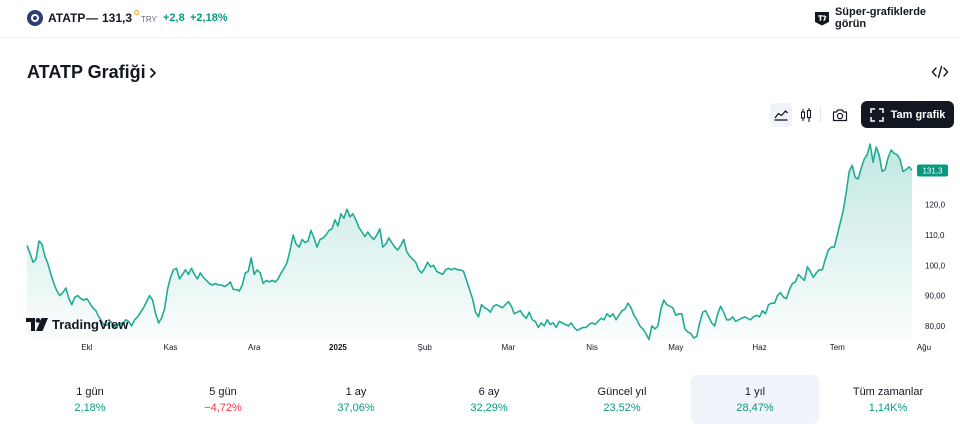 This screenshot has width=960, height=427. What do you see at coordinates (888, 408) in the screenshot?
I see `period-change: 1,14K%` at bounding box center [888, 408].